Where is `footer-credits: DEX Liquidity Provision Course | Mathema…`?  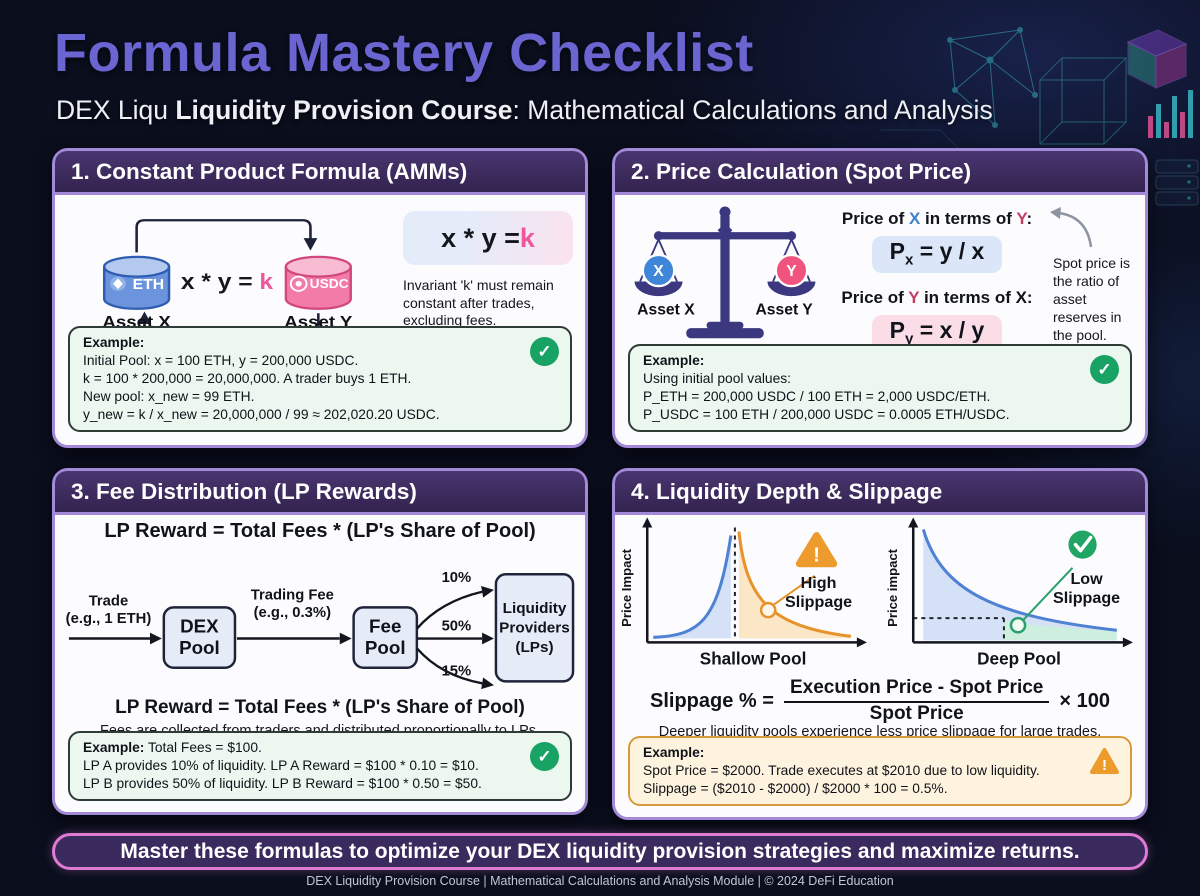 footer-credits: DEX Liquidity Provision Course | Mathema… is located at coordinates (600, 881).